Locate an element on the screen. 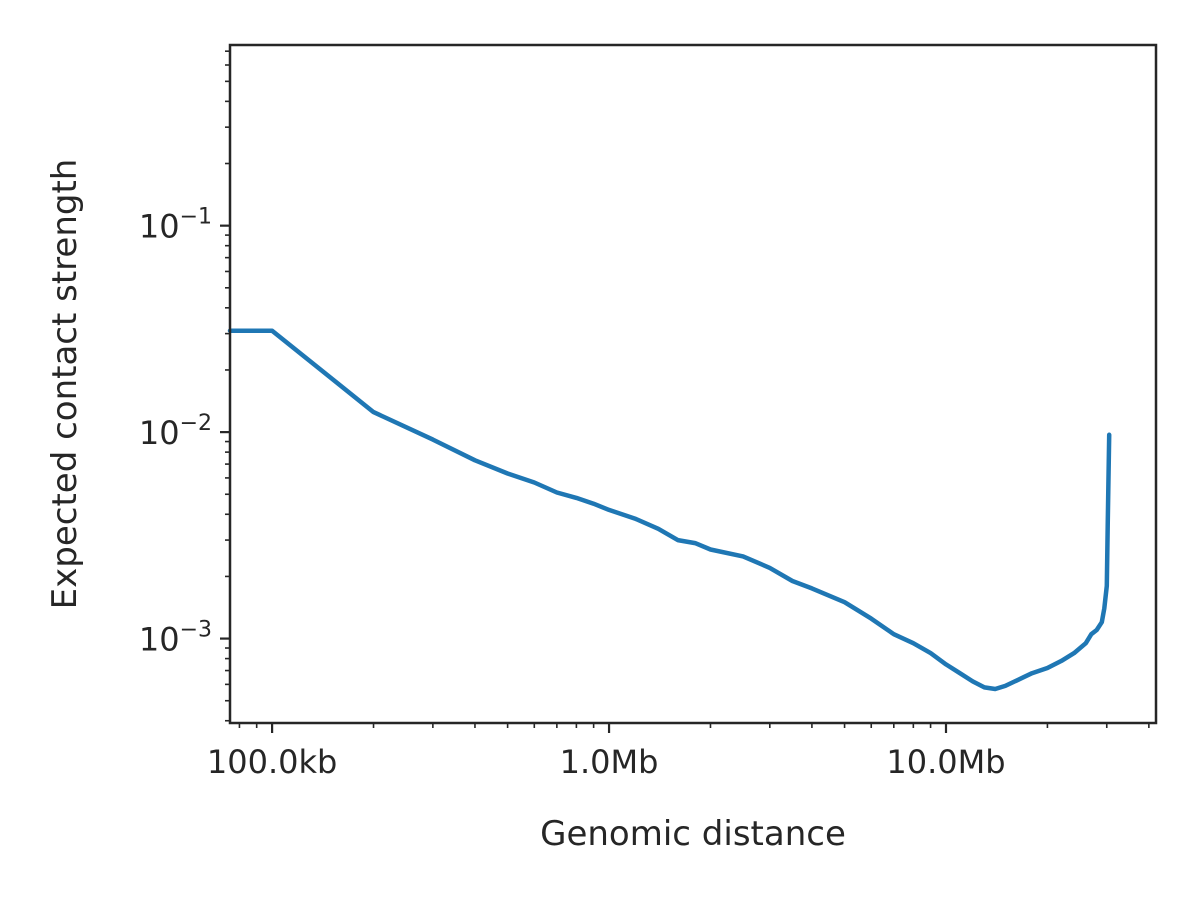  x-axis-tick-labels: 100.0kb 1.0Mb 10.0Mb is located at coordinates (606, 762).